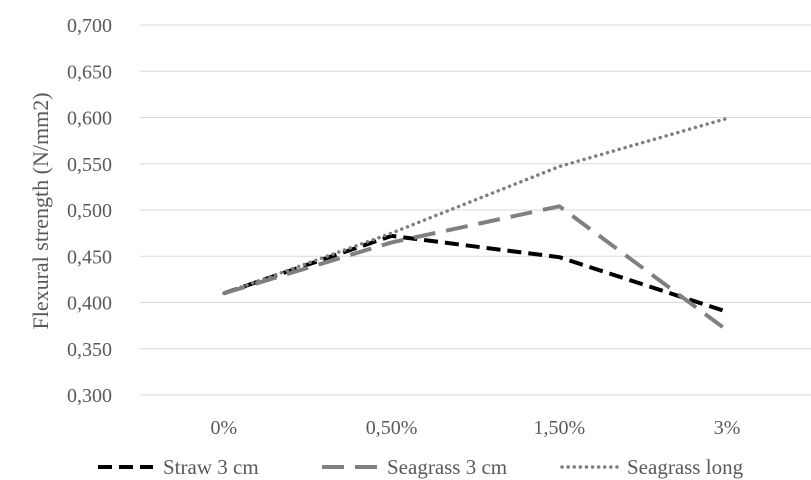 Image resolution: width=811 pixels, height=480 pixels. Describe the element at coordinates (392, 428) in the screenshot. I see `x-tick-label: 0,50%` at that location.